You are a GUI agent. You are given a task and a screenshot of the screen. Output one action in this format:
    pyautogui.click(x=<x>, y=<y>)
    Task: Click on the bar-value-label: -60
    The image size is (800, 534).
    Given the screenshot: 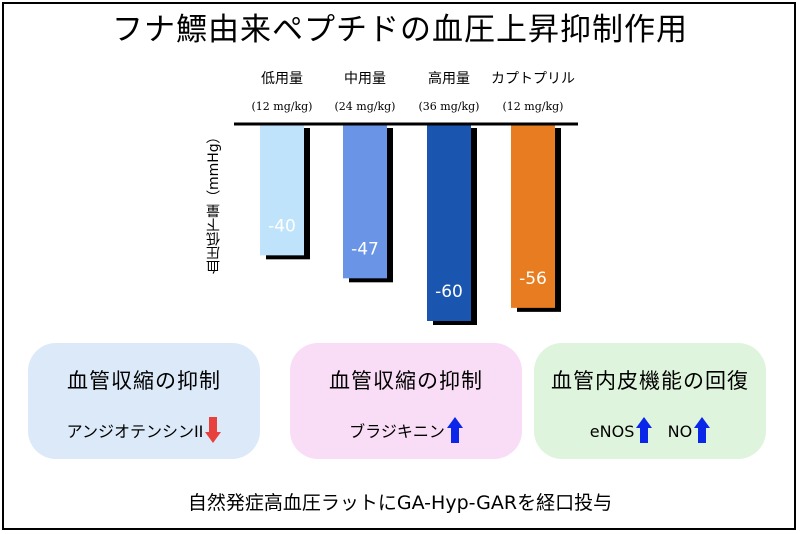 What is the action you would take?
    pyautogui.click(x=449, y=292)
    